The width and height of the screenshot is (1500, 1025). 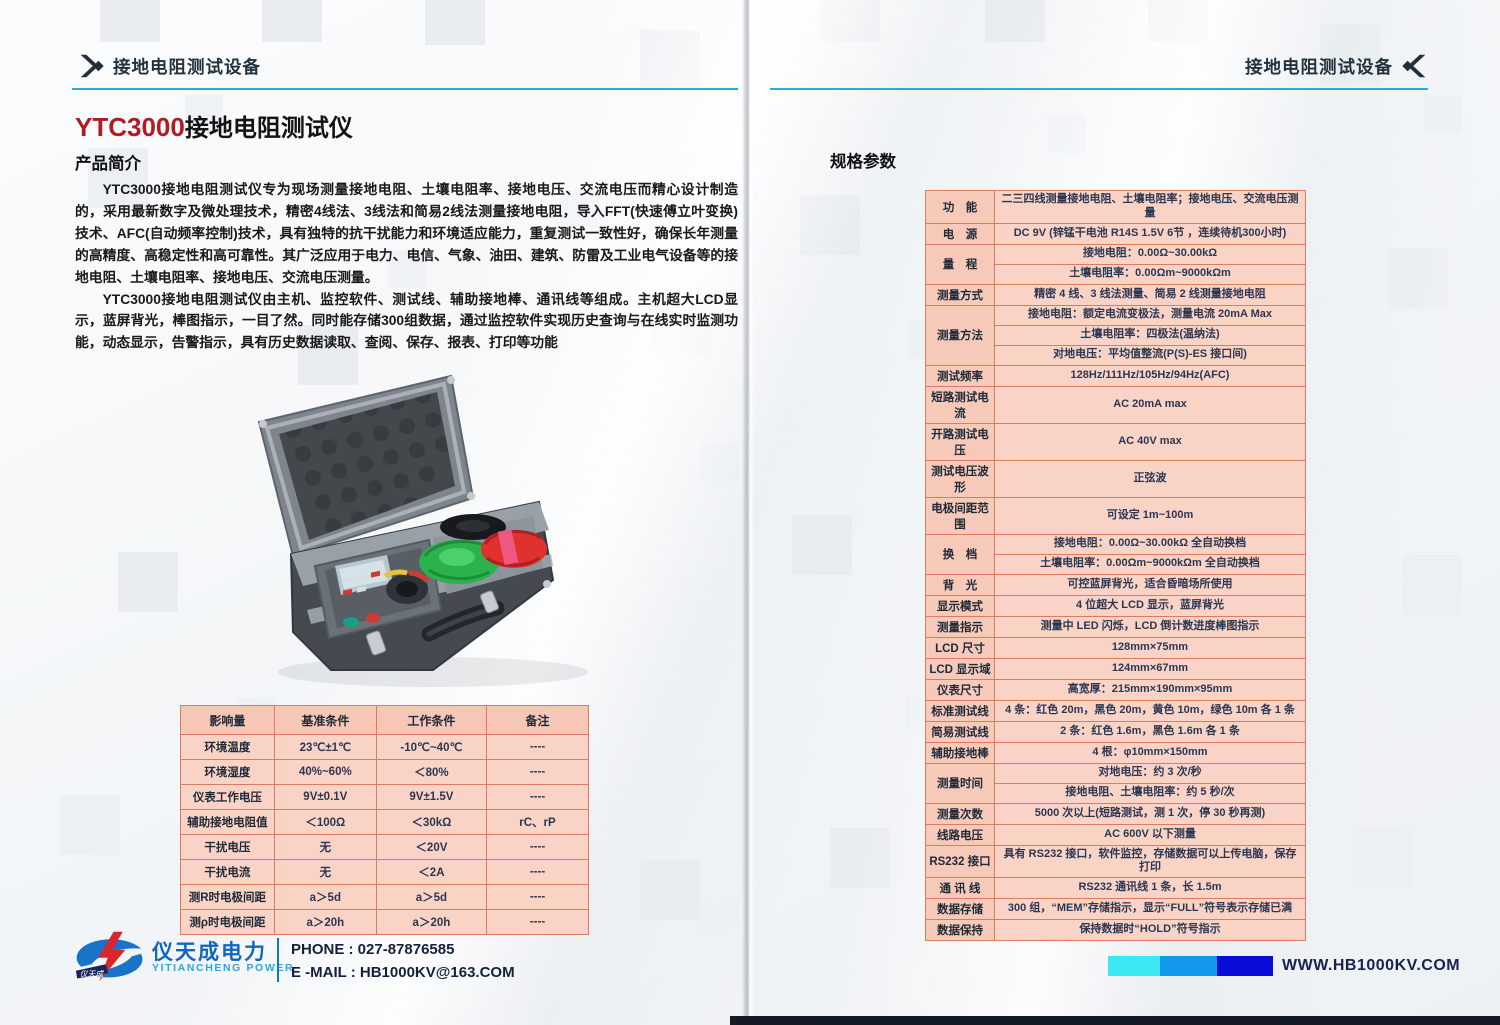 I want to click on table-row: 测试频率 128Hz/111Hz/105Hz/94Hz(AFC), so click(x=1115, y=375).